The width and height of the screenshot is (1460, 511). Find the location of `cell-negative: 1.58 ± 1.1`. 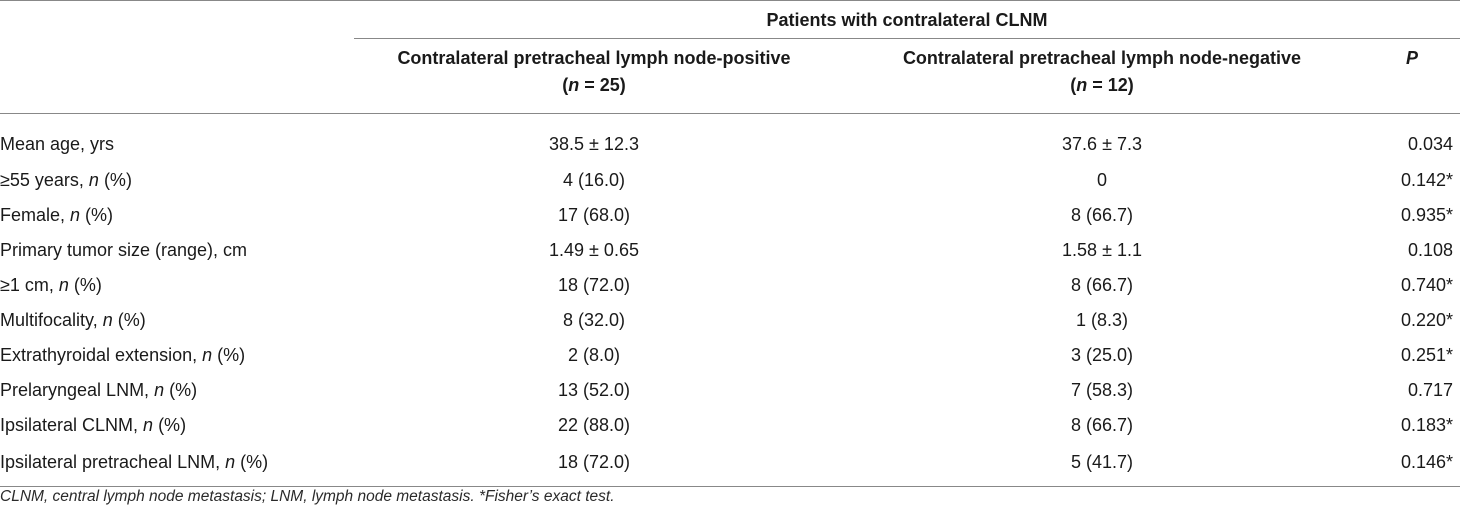

cell-negative: 1.58 ± 1.1 is located at coordinates (1102, 249).